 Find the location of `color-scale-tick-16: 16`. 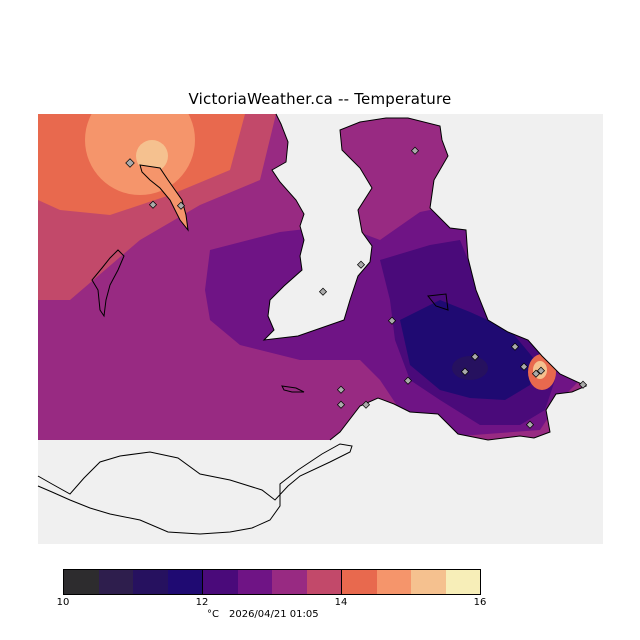

color-scale-tick-16: 16 is located at coordinates (480, 602).